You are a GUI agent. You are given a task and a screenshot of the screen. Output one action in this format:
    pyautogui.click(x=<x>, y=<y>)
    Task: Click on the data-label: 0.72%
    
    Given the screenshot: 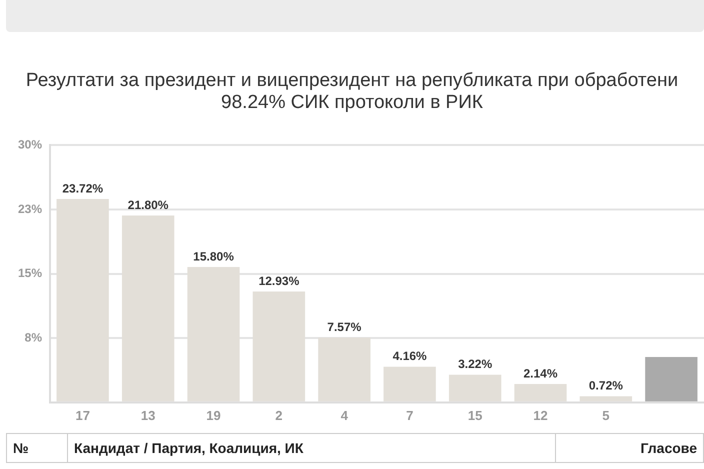 What is the action you would take?
    pyautogui.click(x=606, y=385)
    